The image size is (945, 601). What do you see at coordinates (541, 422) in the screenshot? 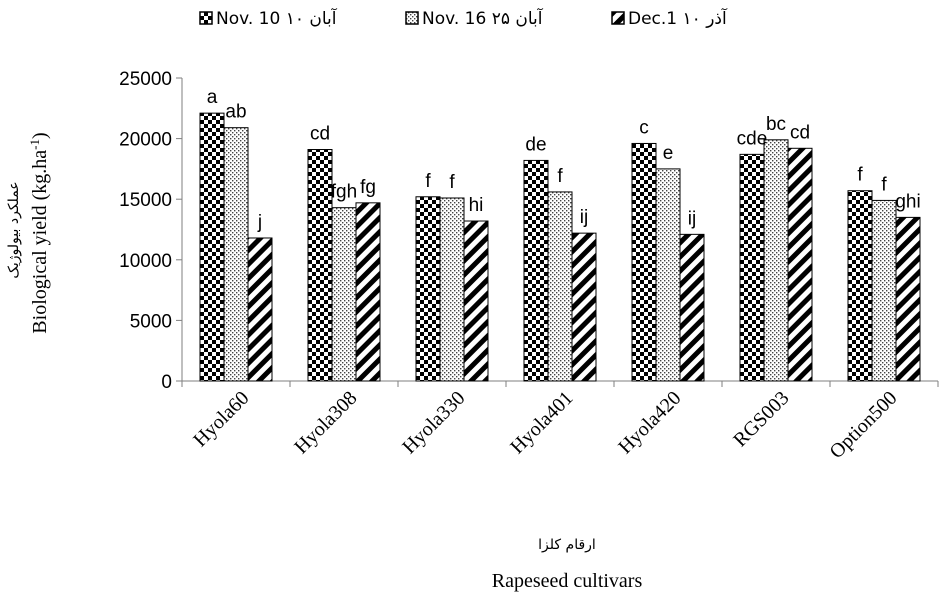
I see `x-tick-label: Hyola401` at bounding box center [541, 422].